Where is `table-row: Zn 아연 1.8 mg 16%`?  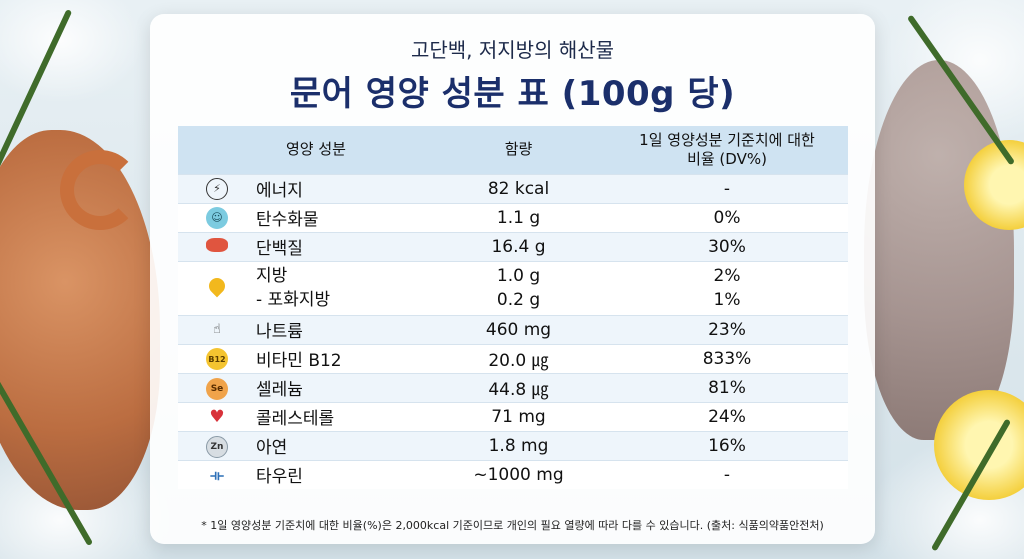
table-row: Zn 아연 1.8 mg 16% is located at coordinates (513, 445).